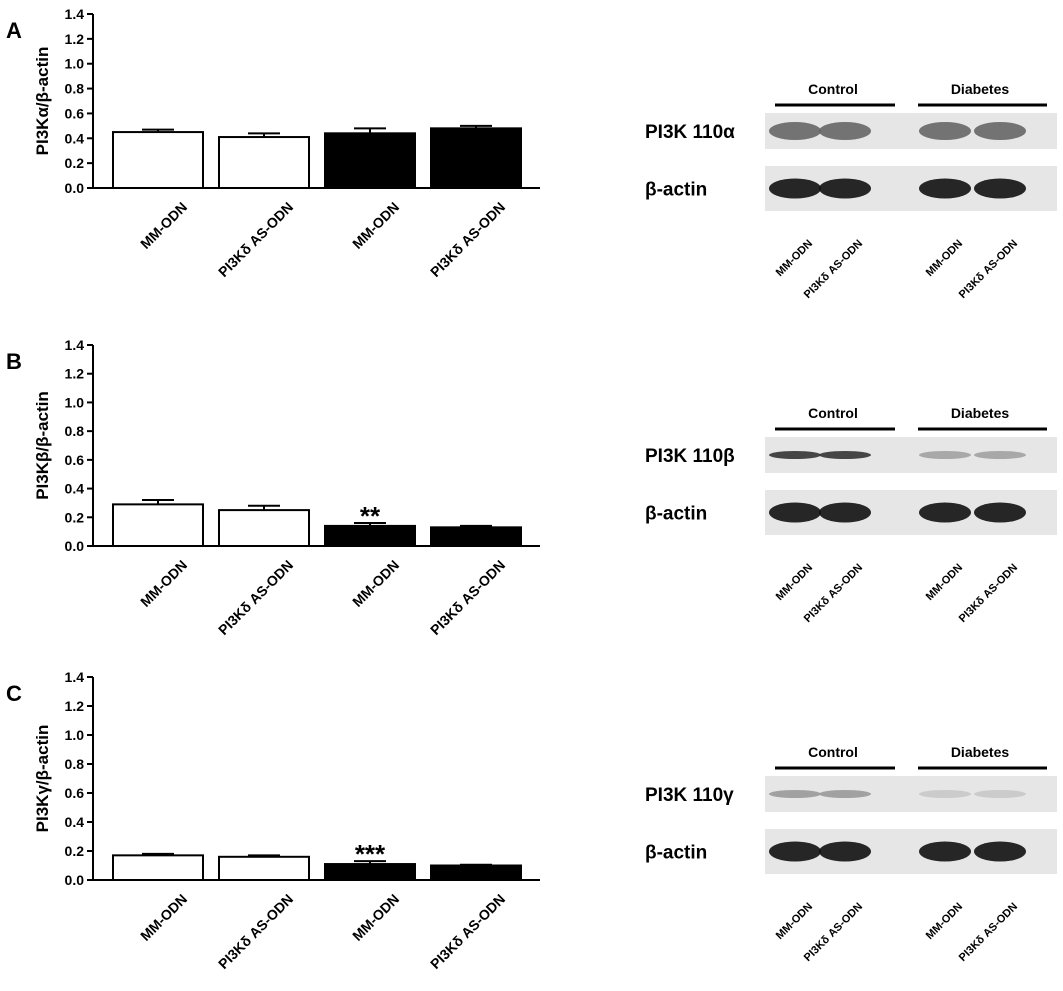 The image size is (1063, 991). Describe the element at coordinates (42, 445) in the screenshot. I see `y-axis-label: PI3Kβ/β-actin` at that location.